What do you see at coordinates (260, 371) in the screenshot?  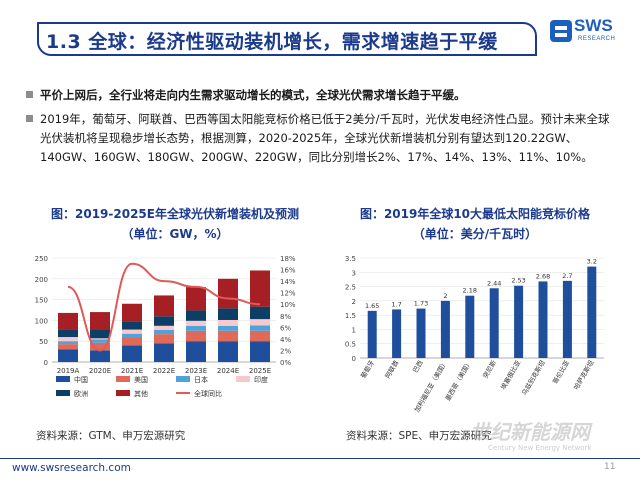 I see `x-tick-label: 2025E` at bounding box center [260, 371].